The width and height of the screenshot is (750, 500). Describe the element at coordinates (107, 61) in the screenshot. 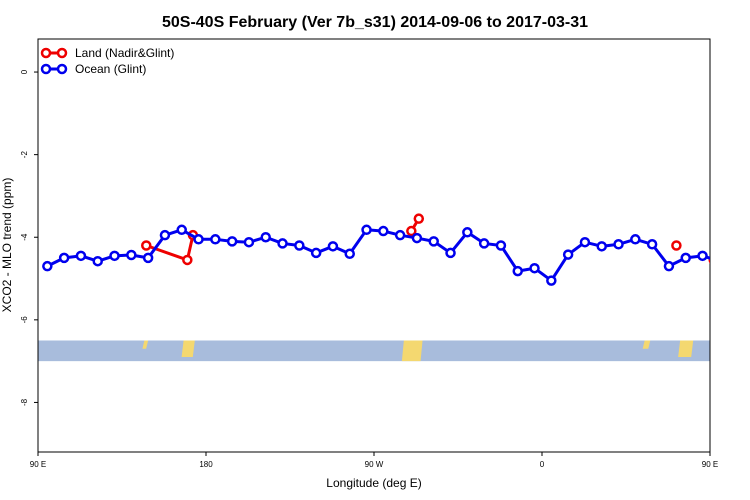

I see `legend: Land (Nadir&Glint) Ocean (Glint)` at that location.